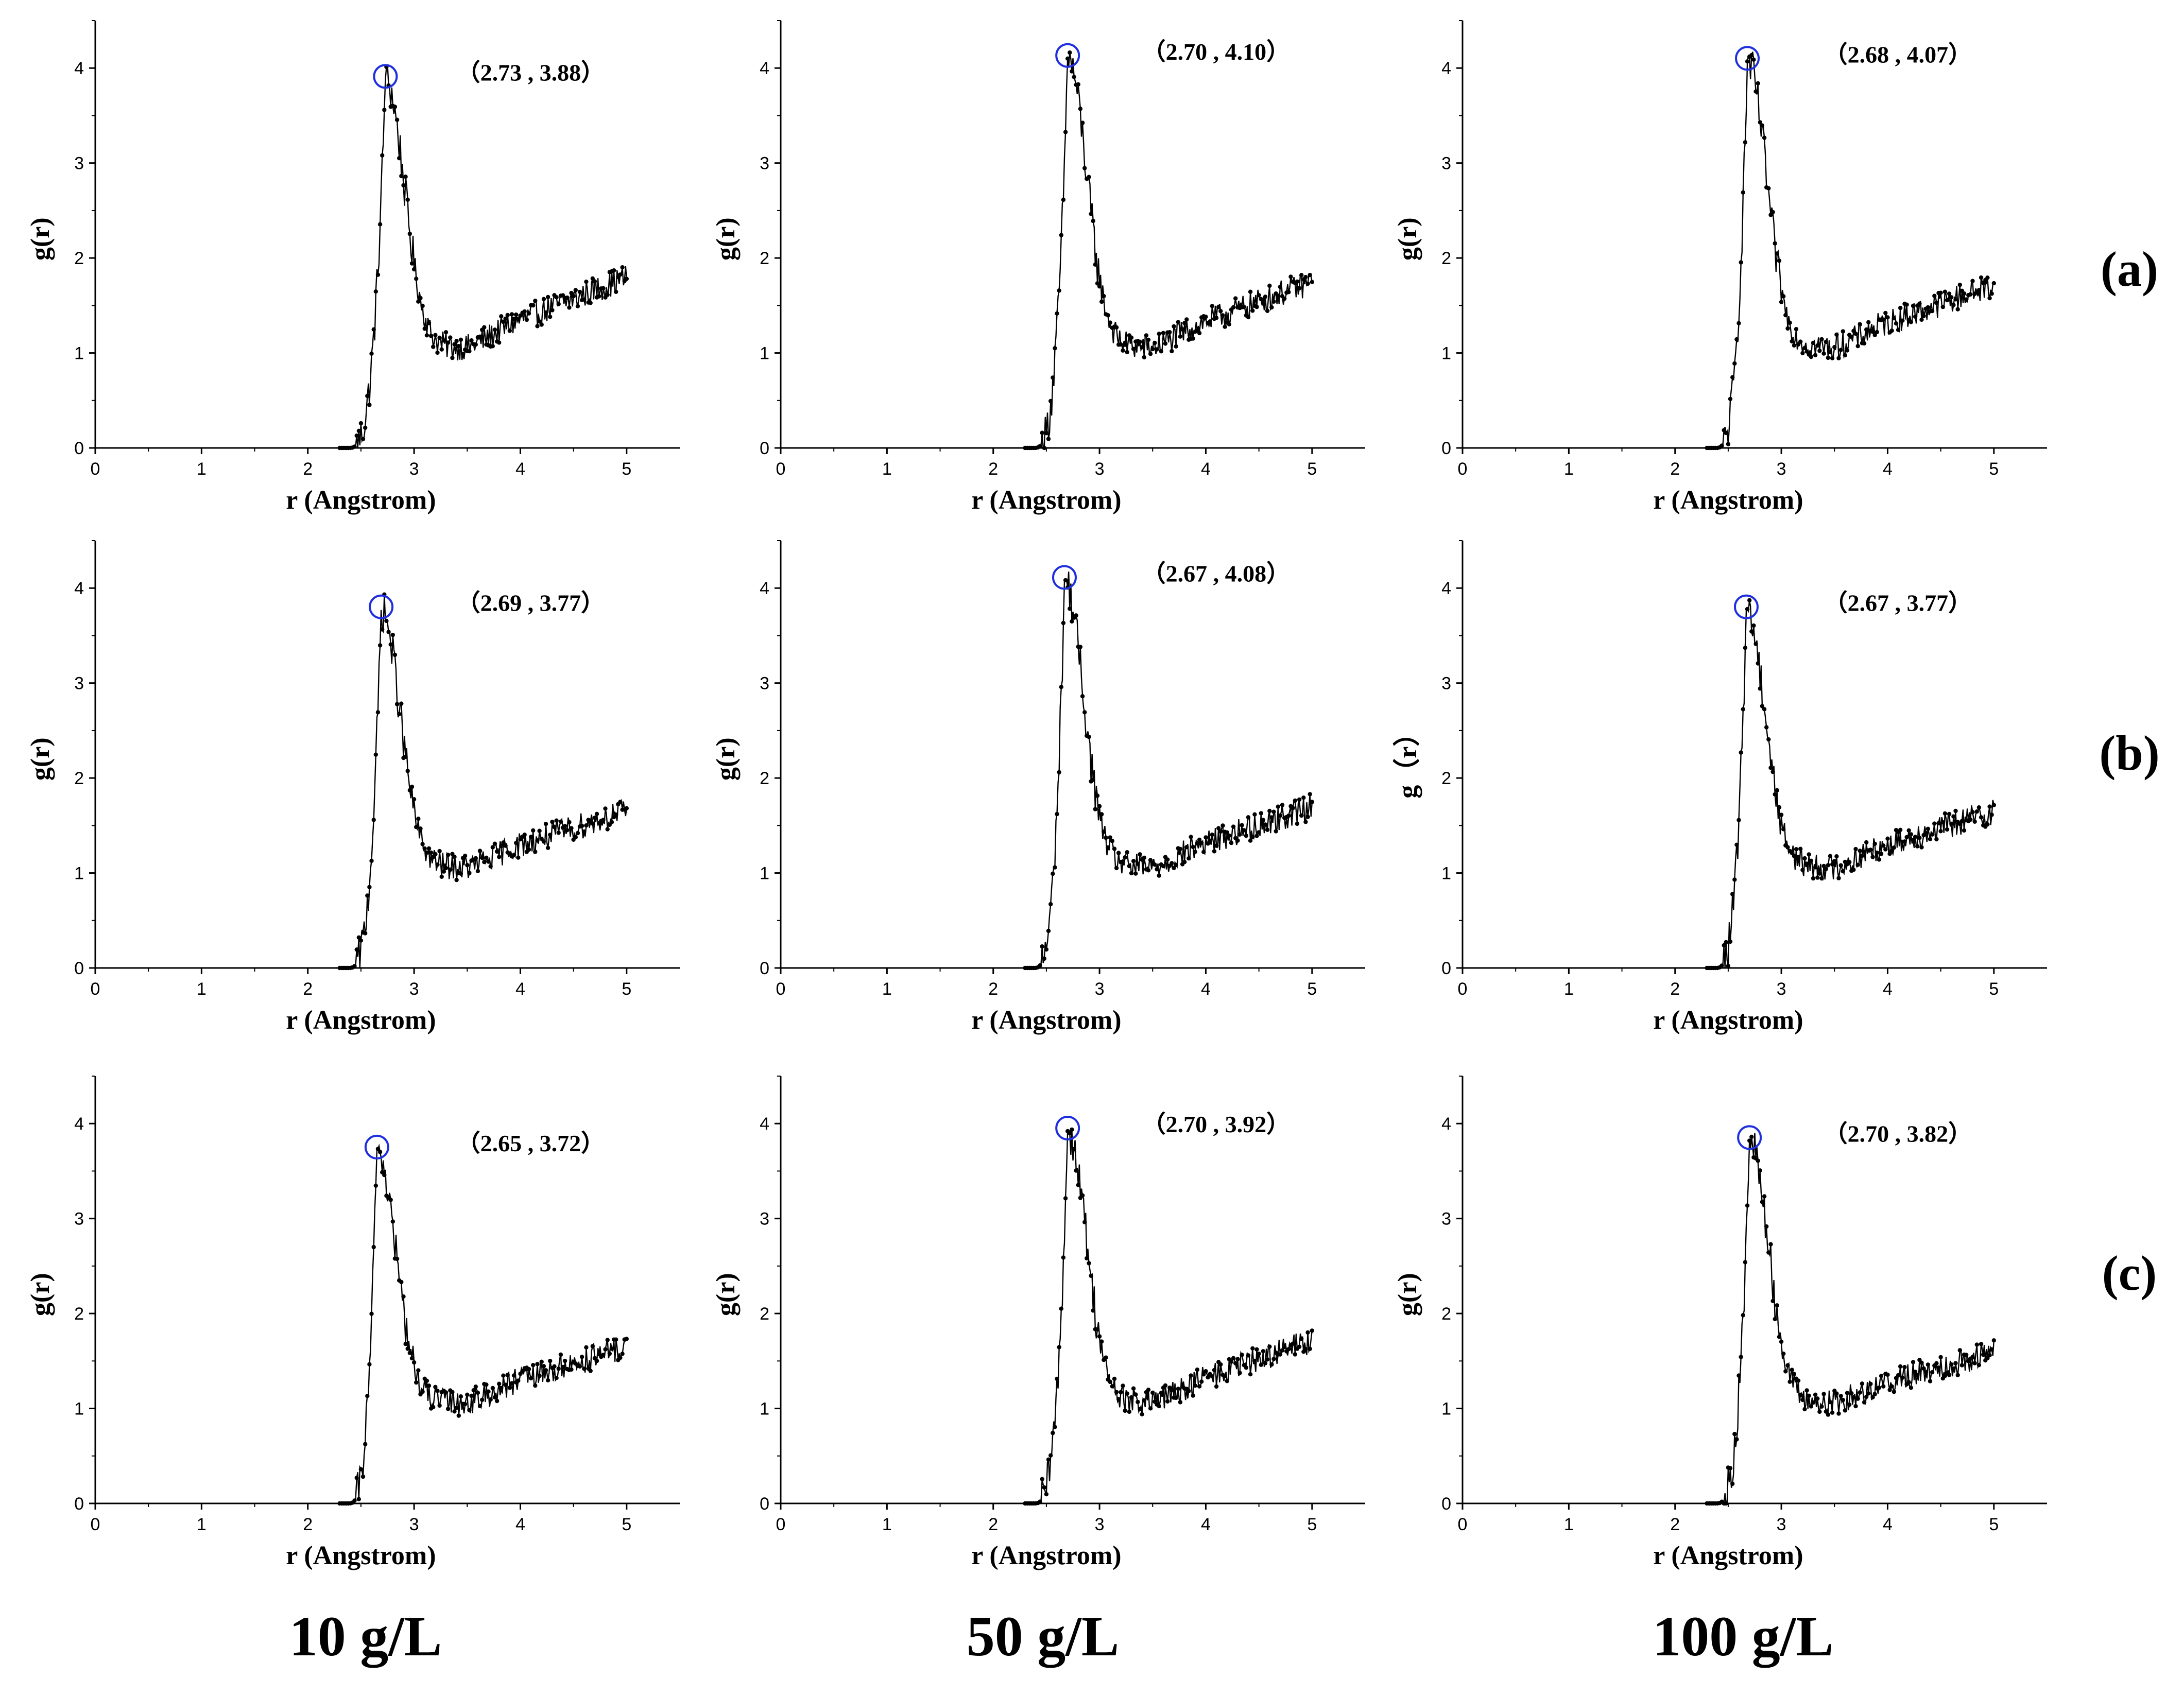 The image size is (2184, 1696). What do you see at coordinates (764, 449) in the screenshot?
I see `y-tick-label: 0` at bounding box center [764, 449].